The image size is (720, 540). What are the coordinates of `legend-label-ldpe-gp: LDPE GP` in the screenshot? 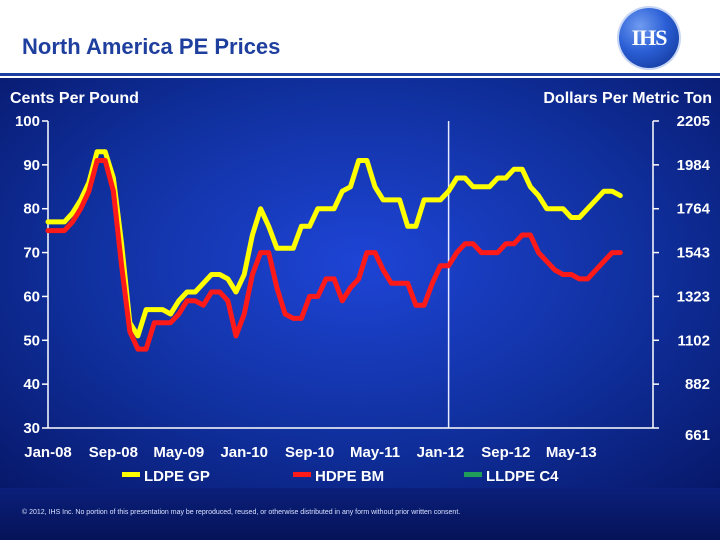 It's located at (177, 476).